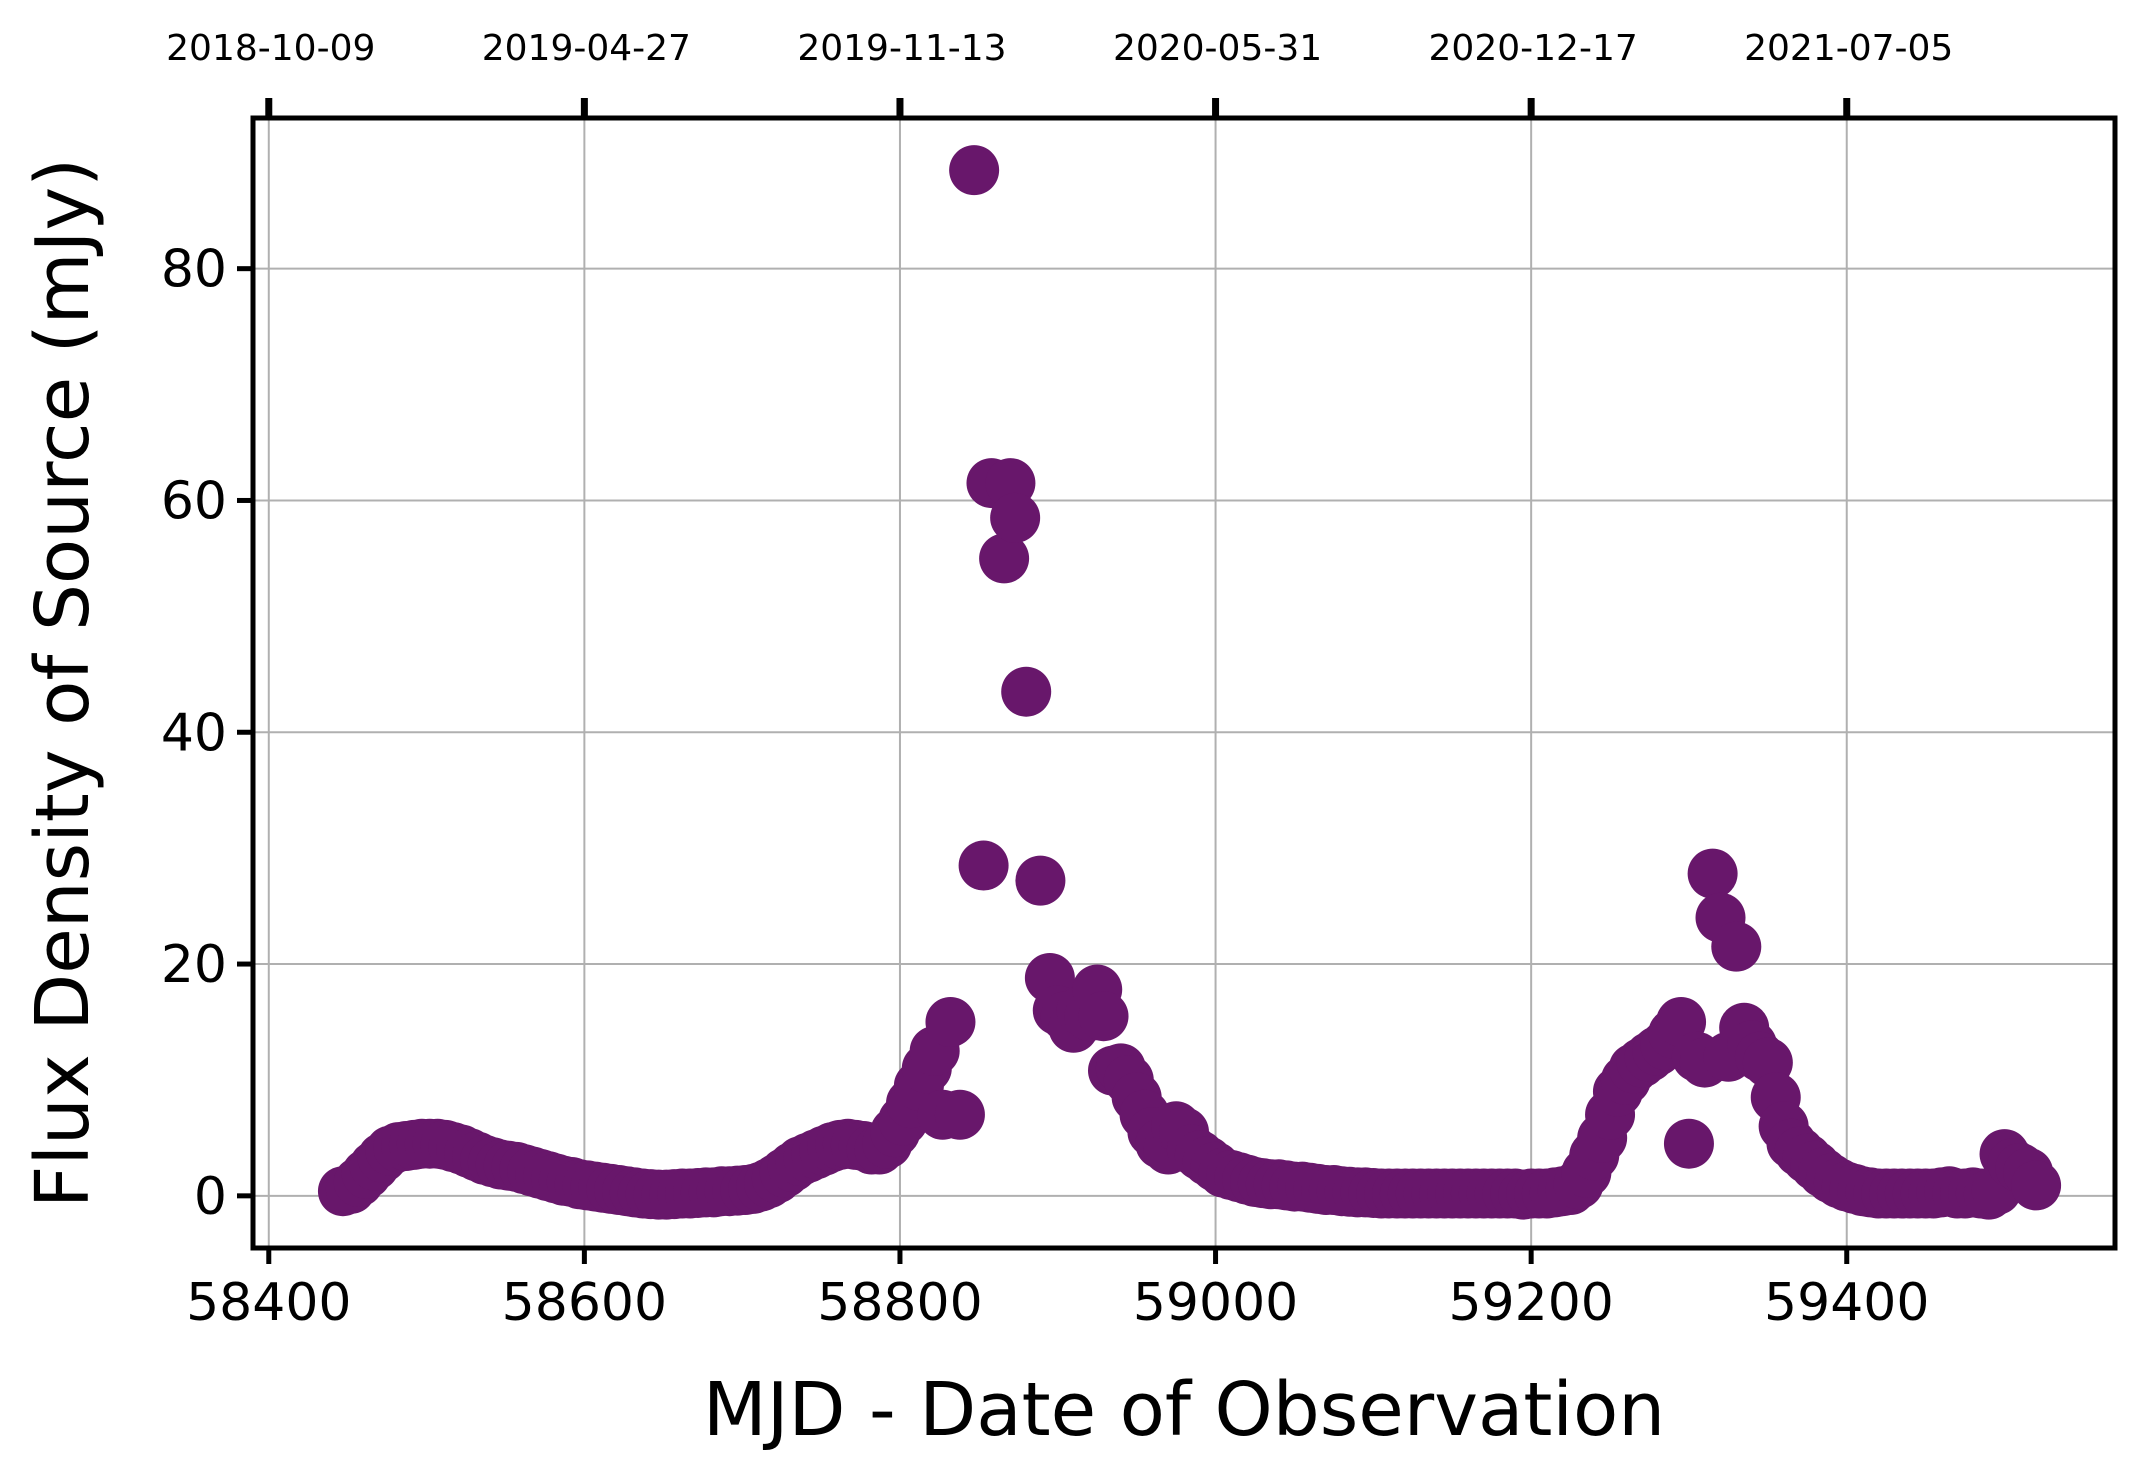  I want to click on x-tick-label: 58800, so click(899, 1303).